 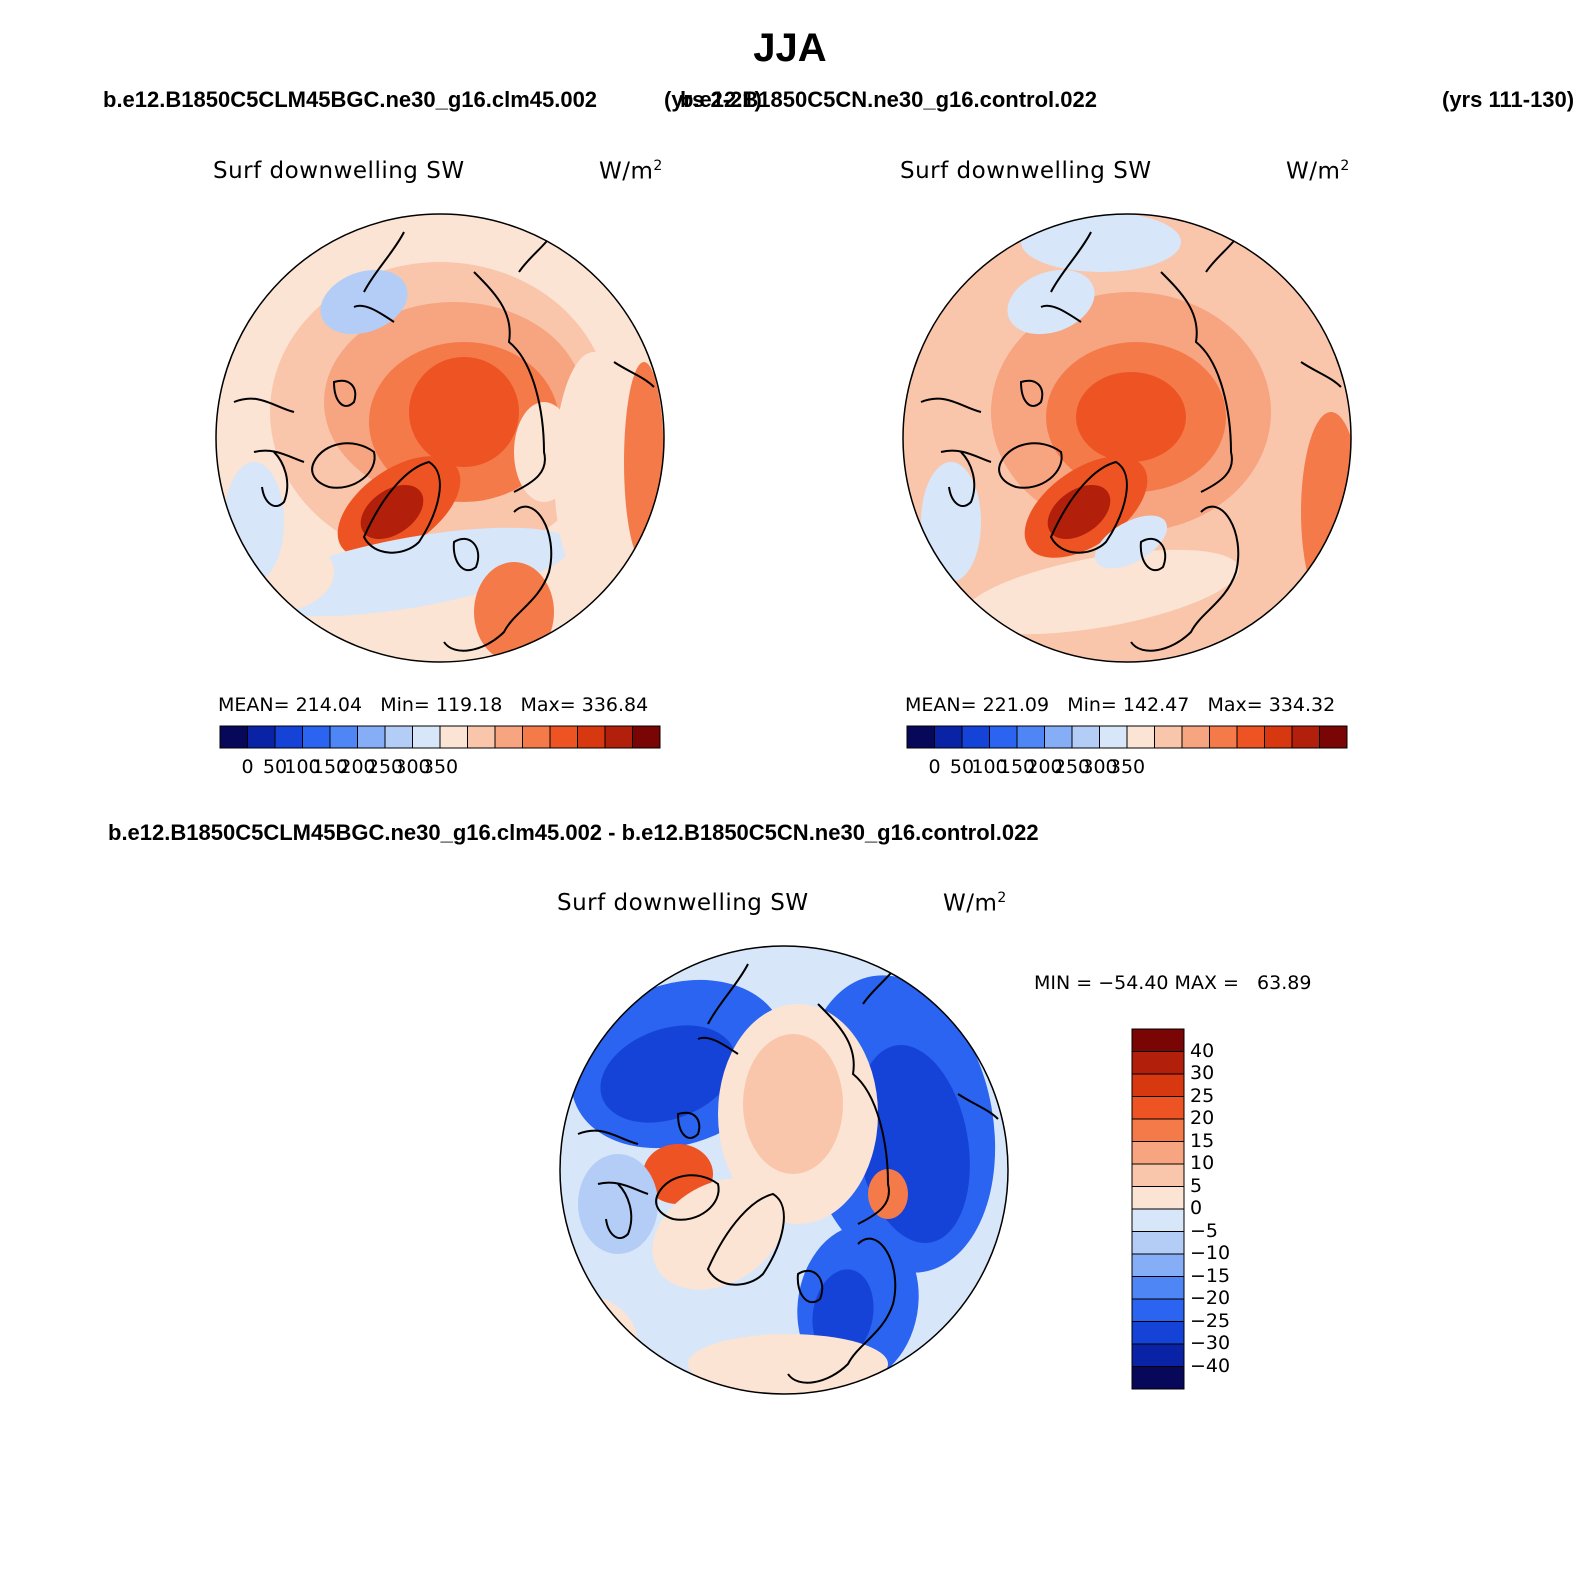 What do you see at coordinates (784, 1170) in the screenshot?
I see `diff-polar-map` at bounding box center [784, 1170].